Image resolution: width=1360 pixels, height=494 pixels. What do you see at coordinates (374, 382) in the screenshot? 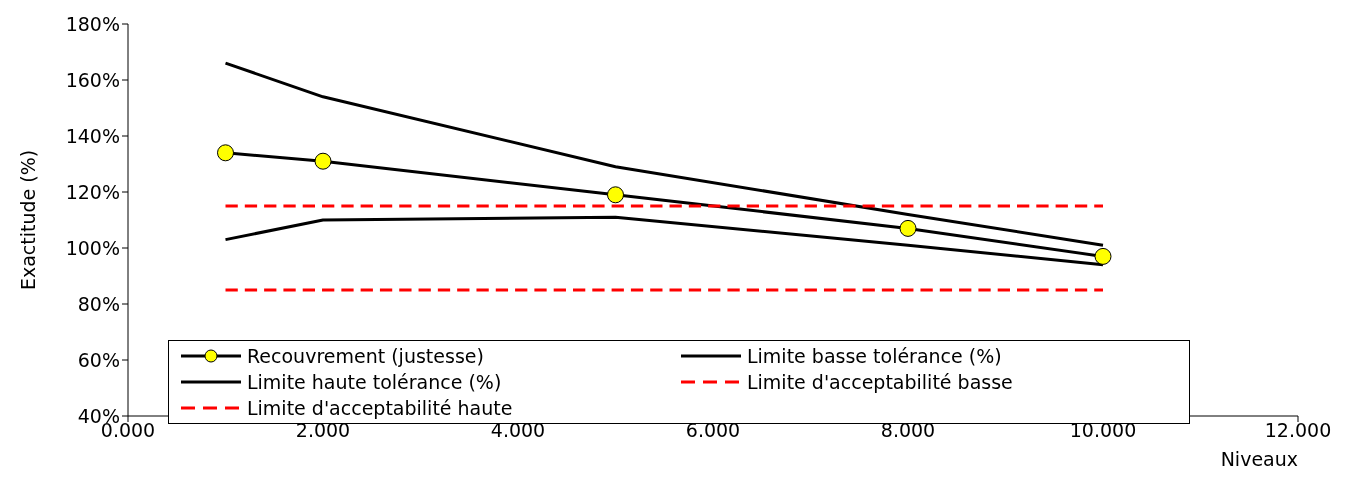
I see `legend-label: Limite haute tolérance (%)` at bounding box center [374, 382].